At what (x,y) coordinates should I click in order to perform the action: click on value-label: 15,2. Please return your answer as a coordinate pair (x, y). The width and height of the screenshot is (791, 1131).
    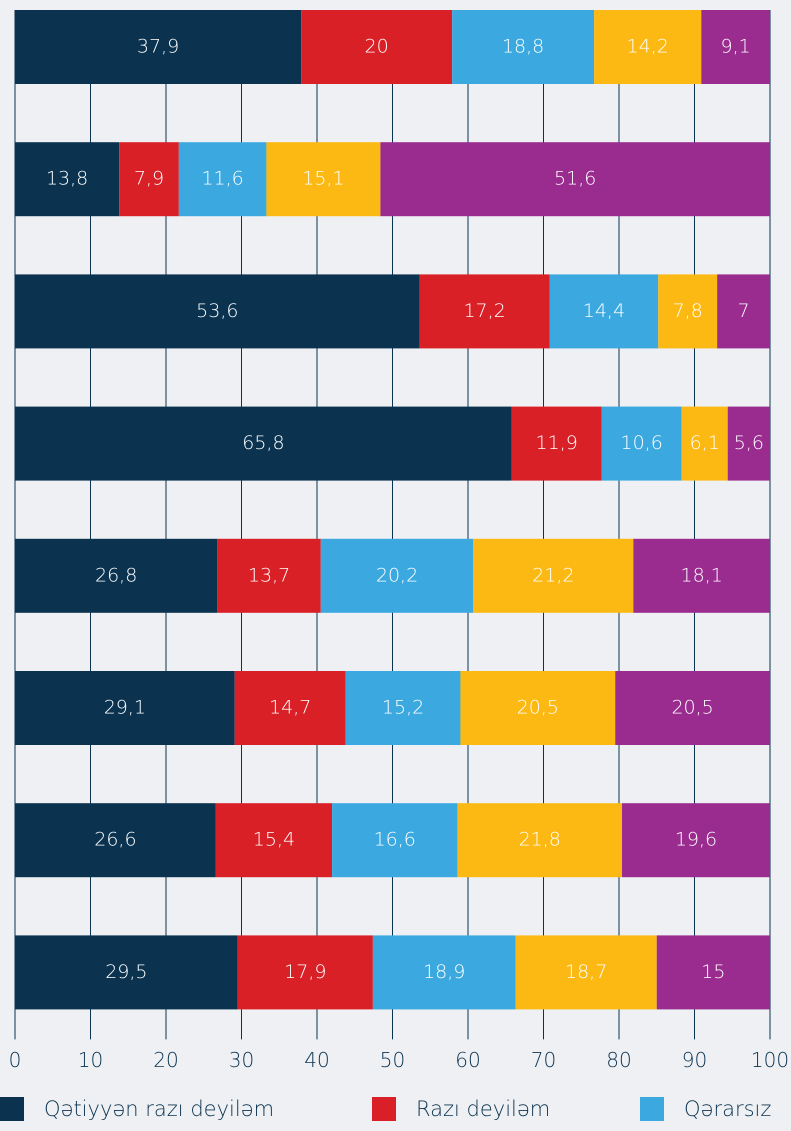
    Looking at the image, I should click on (403, 708).